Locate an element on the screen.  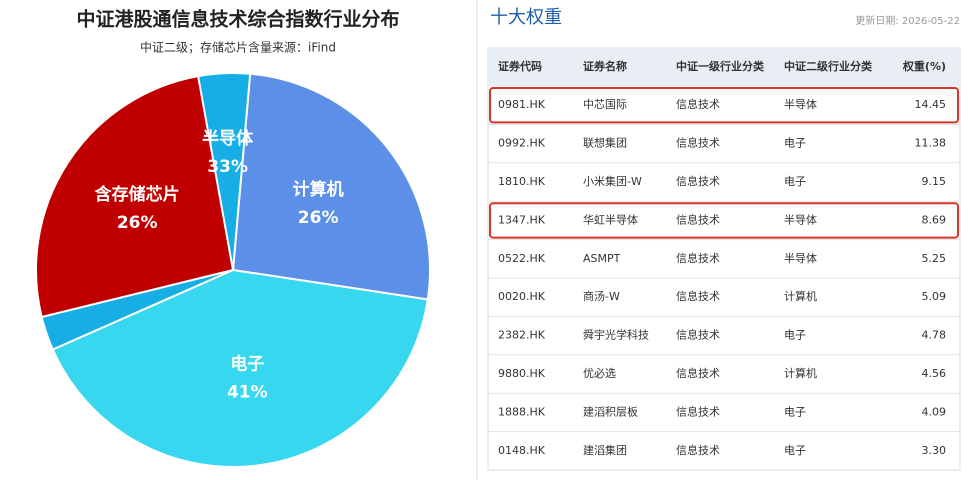
table-cell: 3.30 is located at coordinates (934, 450).